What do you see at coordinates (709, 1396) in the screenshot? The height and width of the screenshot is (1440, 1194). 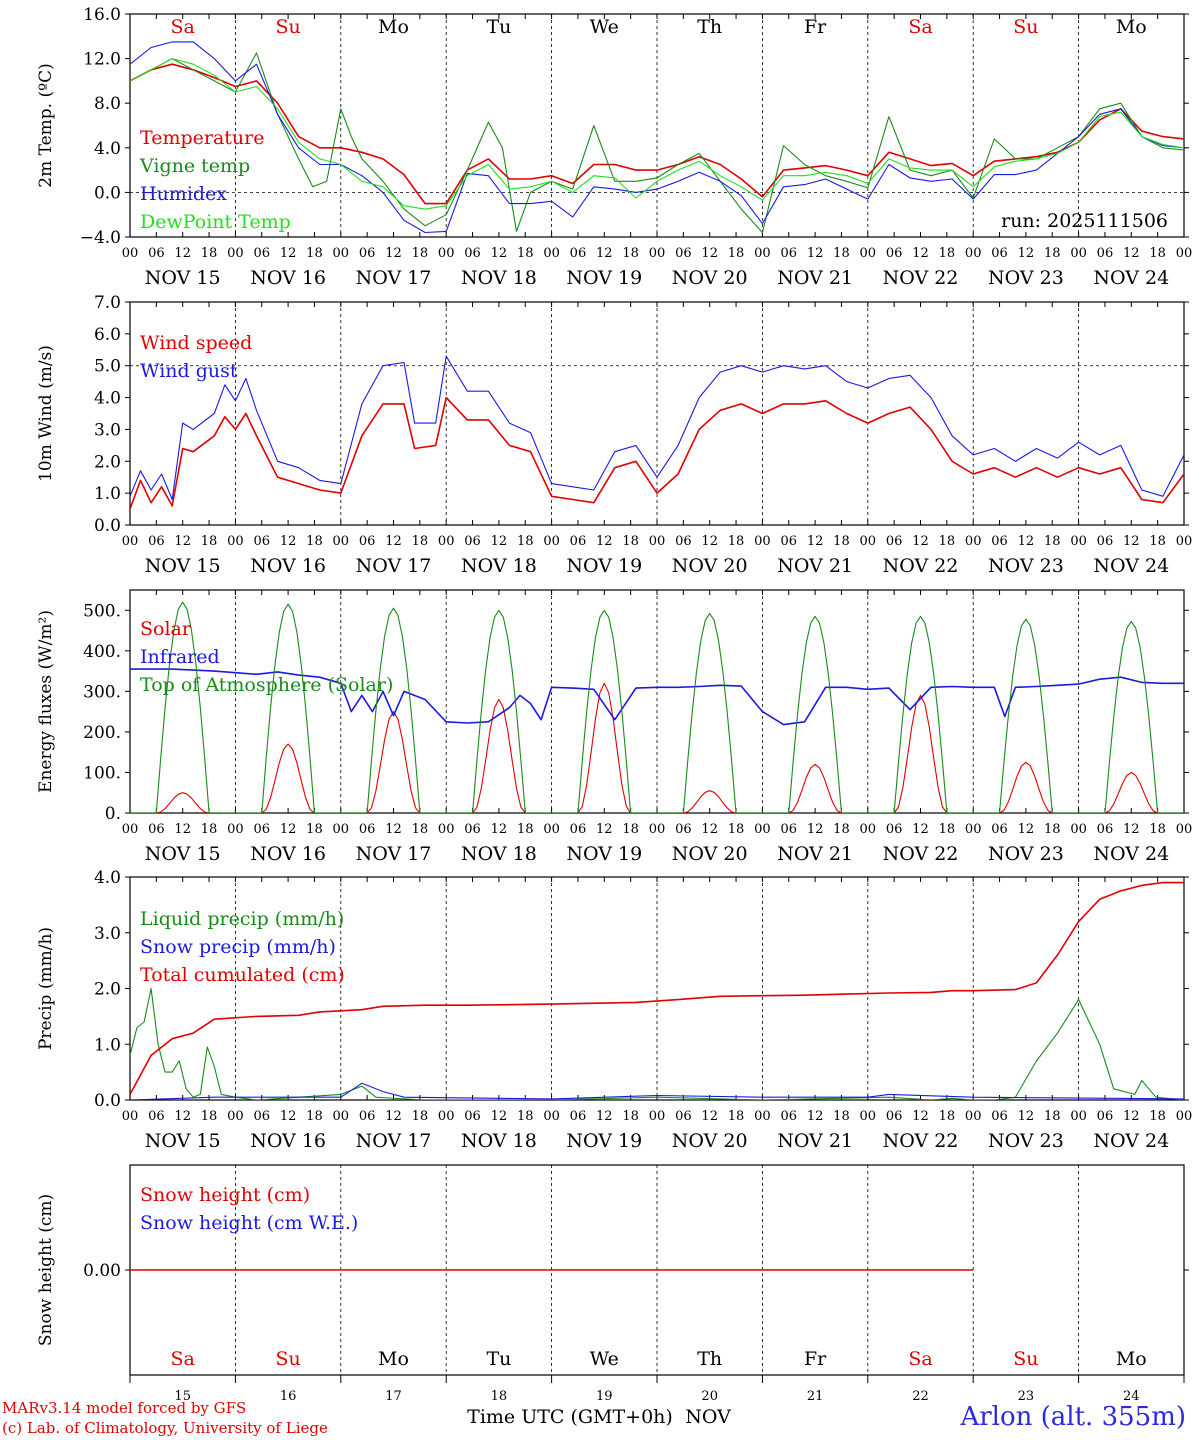 I see `x-day-number: 20` at bounding box center [709, 1396].